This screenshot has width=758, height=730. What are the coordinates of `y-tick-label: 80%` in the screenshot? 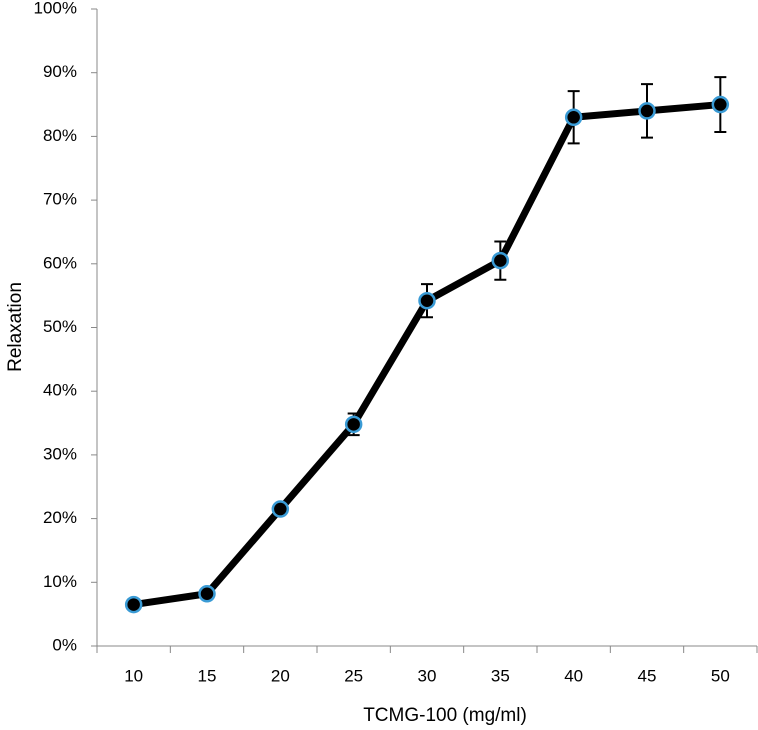 It's located at (60, 135).